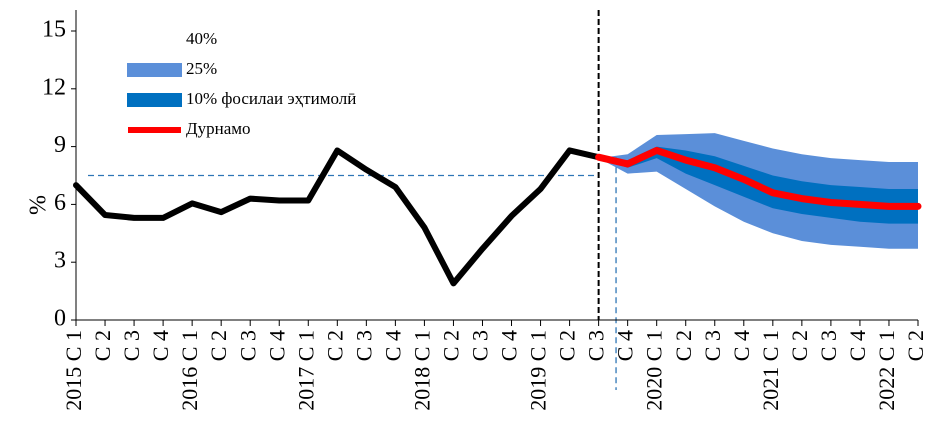 Image resolution: width=929 pixels, height=445 pixels. I want to click on x-tick-label: 2021 C 1, so click(770, 370).